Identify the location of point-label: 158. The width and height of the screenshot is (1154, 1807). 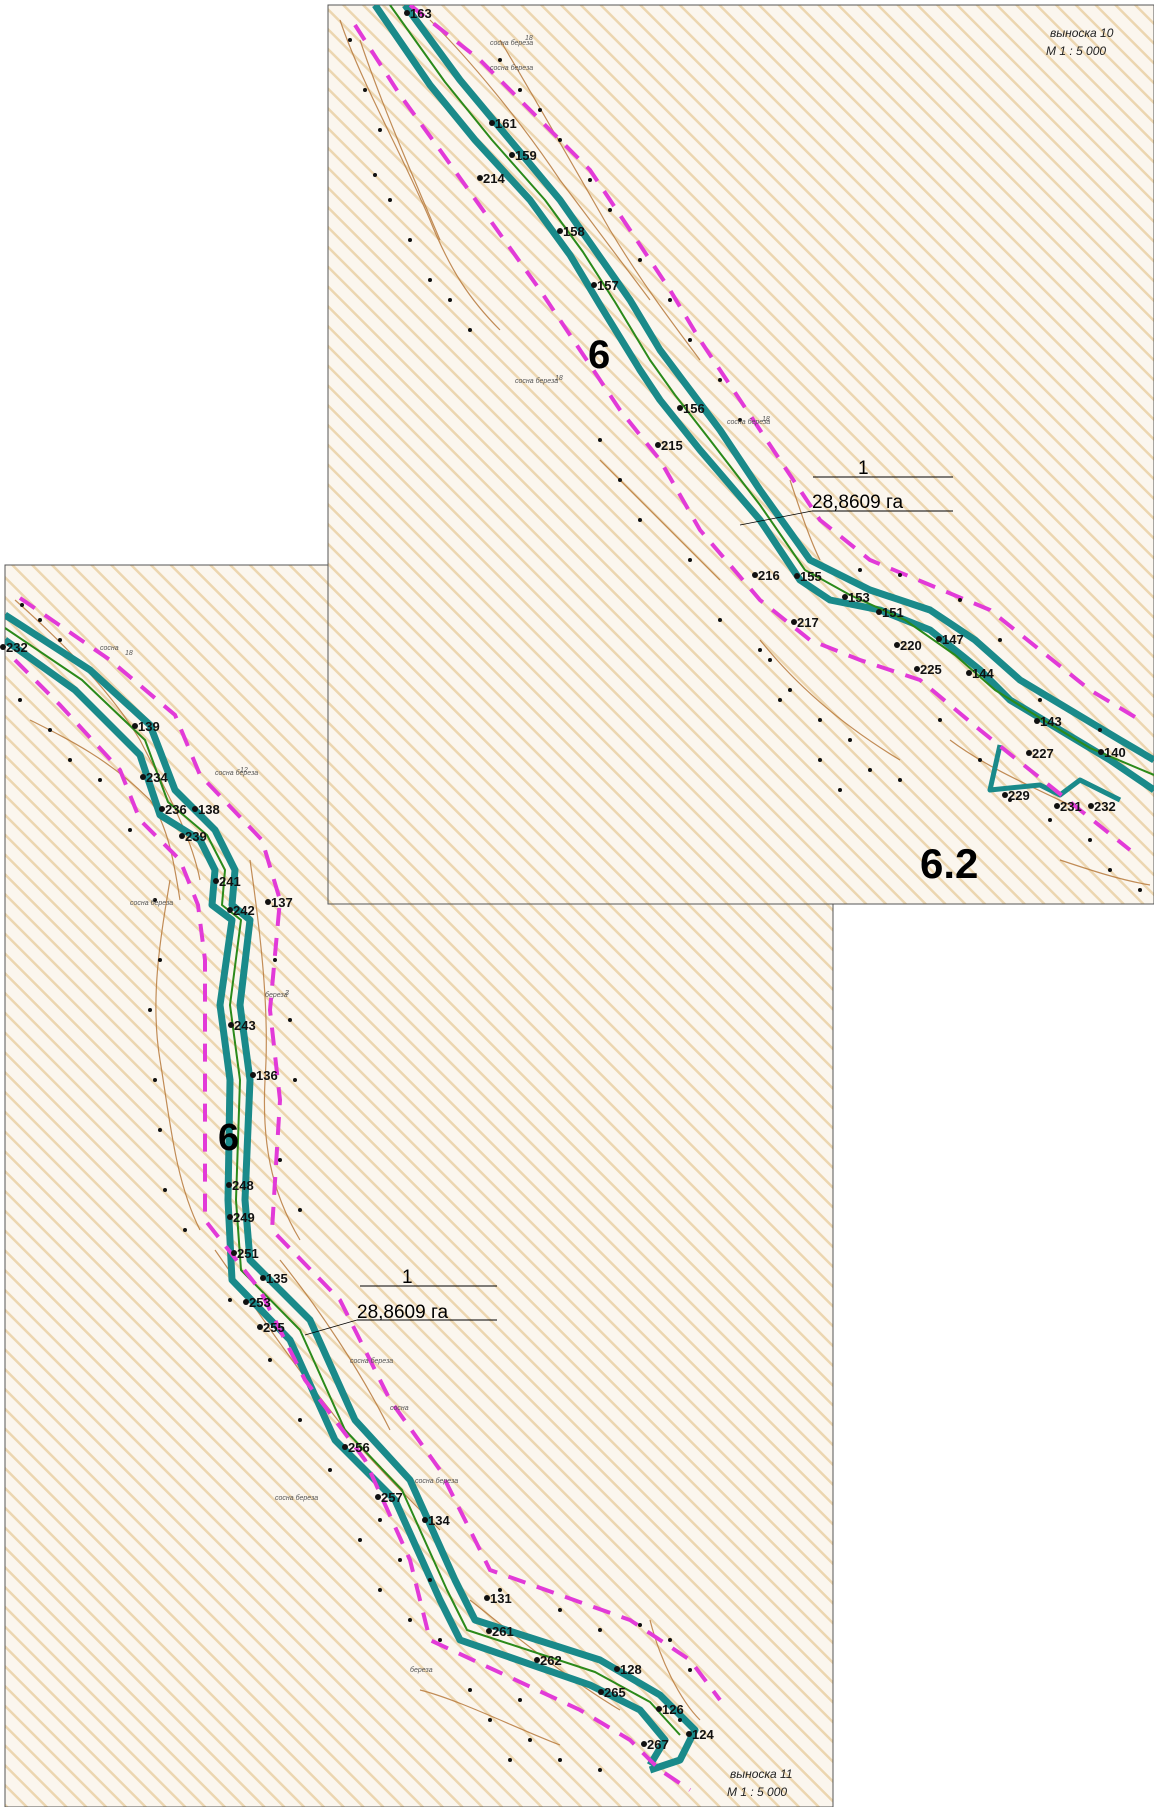
(574, 231).